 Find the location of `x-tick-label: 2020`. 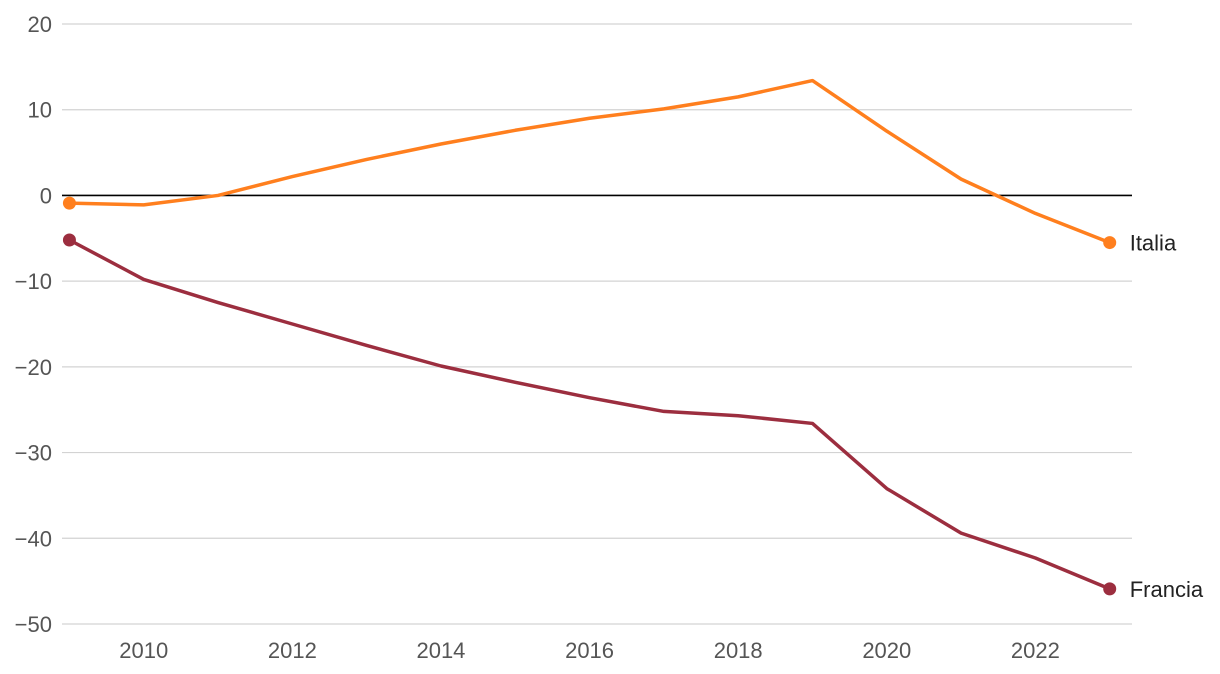

x-tick-label: 2020 is located at coordinates (886, 650).